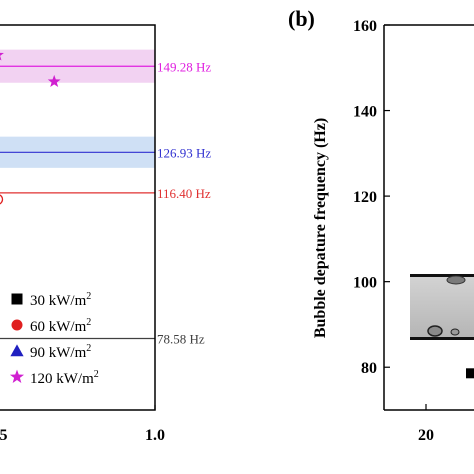  What do you see at coordinates (64, 378) in the screenshot?
I see `legend-label: 120 kW/m2` at bounding box center [64, 378].